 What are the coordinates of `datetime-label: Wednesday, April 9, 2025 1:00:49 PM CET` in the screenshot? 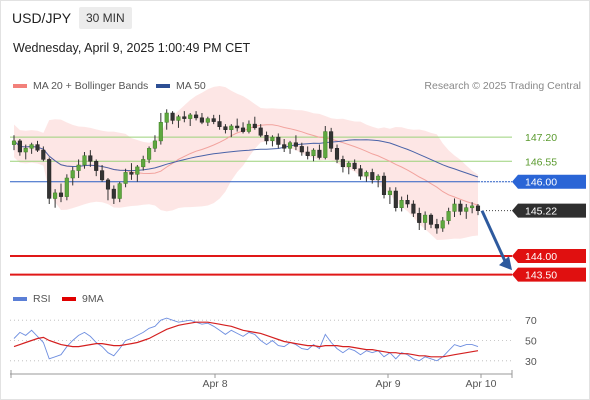 It's located at (132, 48).